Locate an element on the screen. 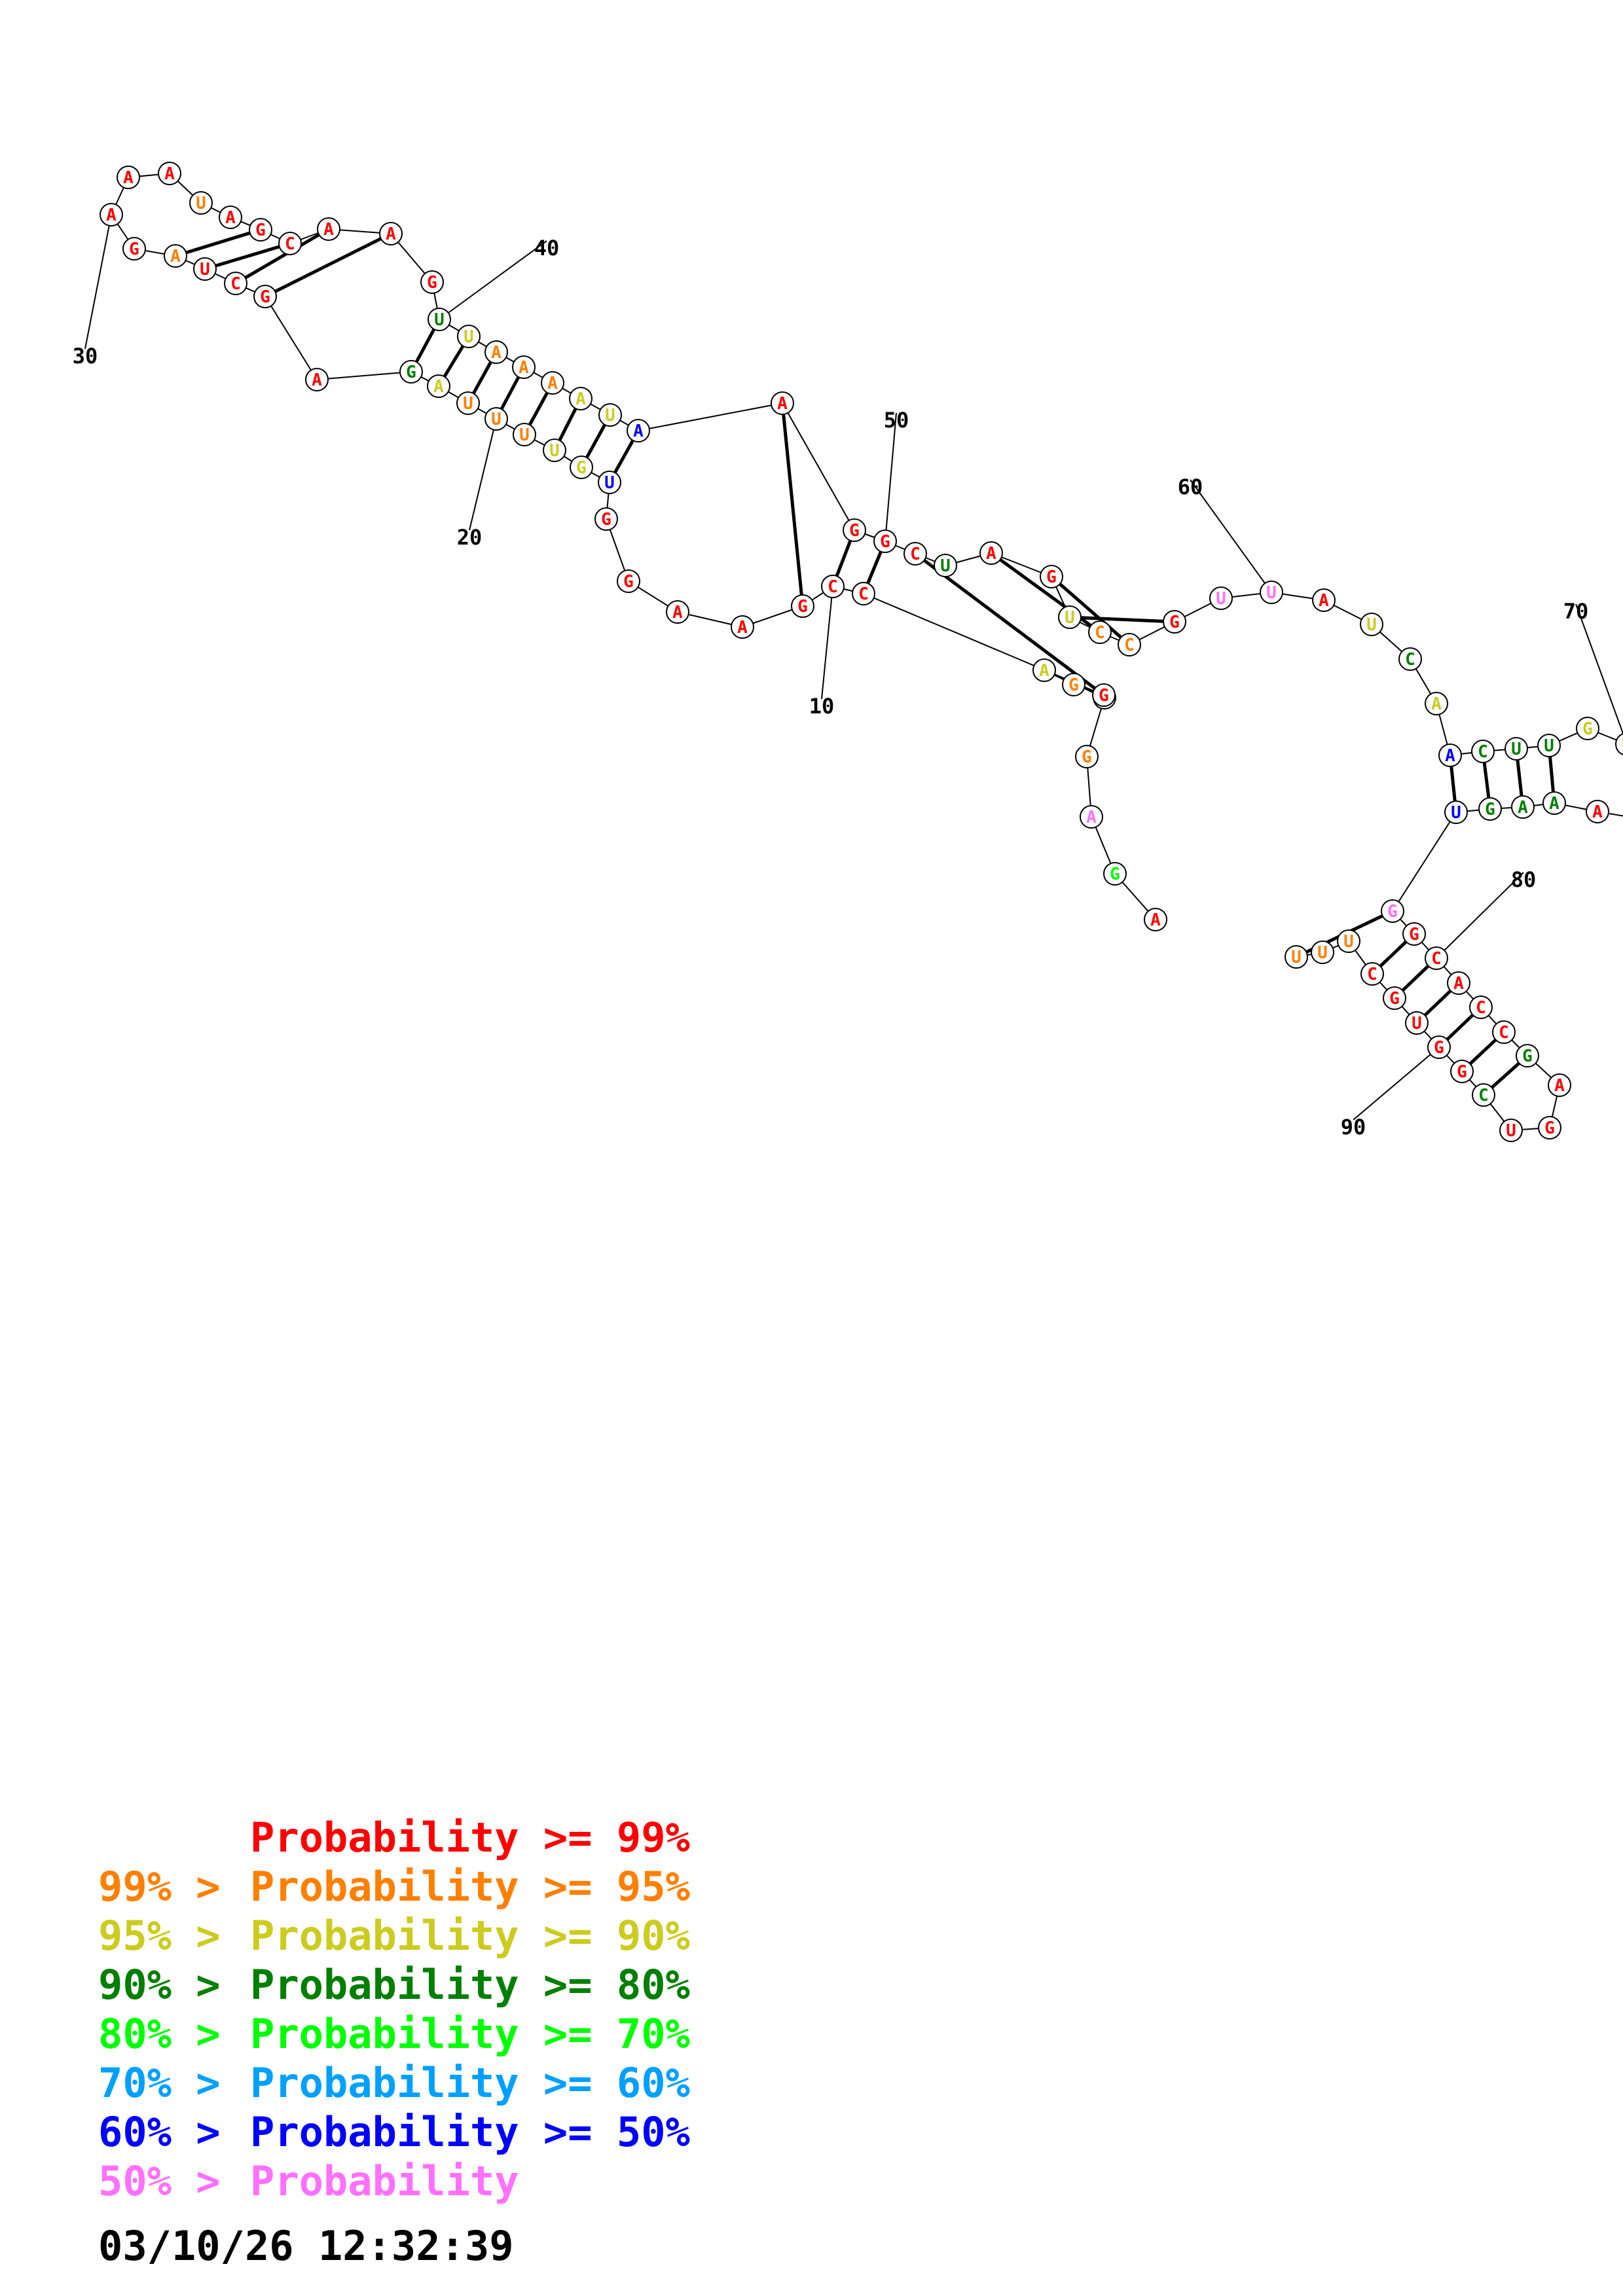 Image resolution: width=1623 pixels, height=2296 pixels. legend-label: Probability >= 60% is located at coordinates (470, 2083).